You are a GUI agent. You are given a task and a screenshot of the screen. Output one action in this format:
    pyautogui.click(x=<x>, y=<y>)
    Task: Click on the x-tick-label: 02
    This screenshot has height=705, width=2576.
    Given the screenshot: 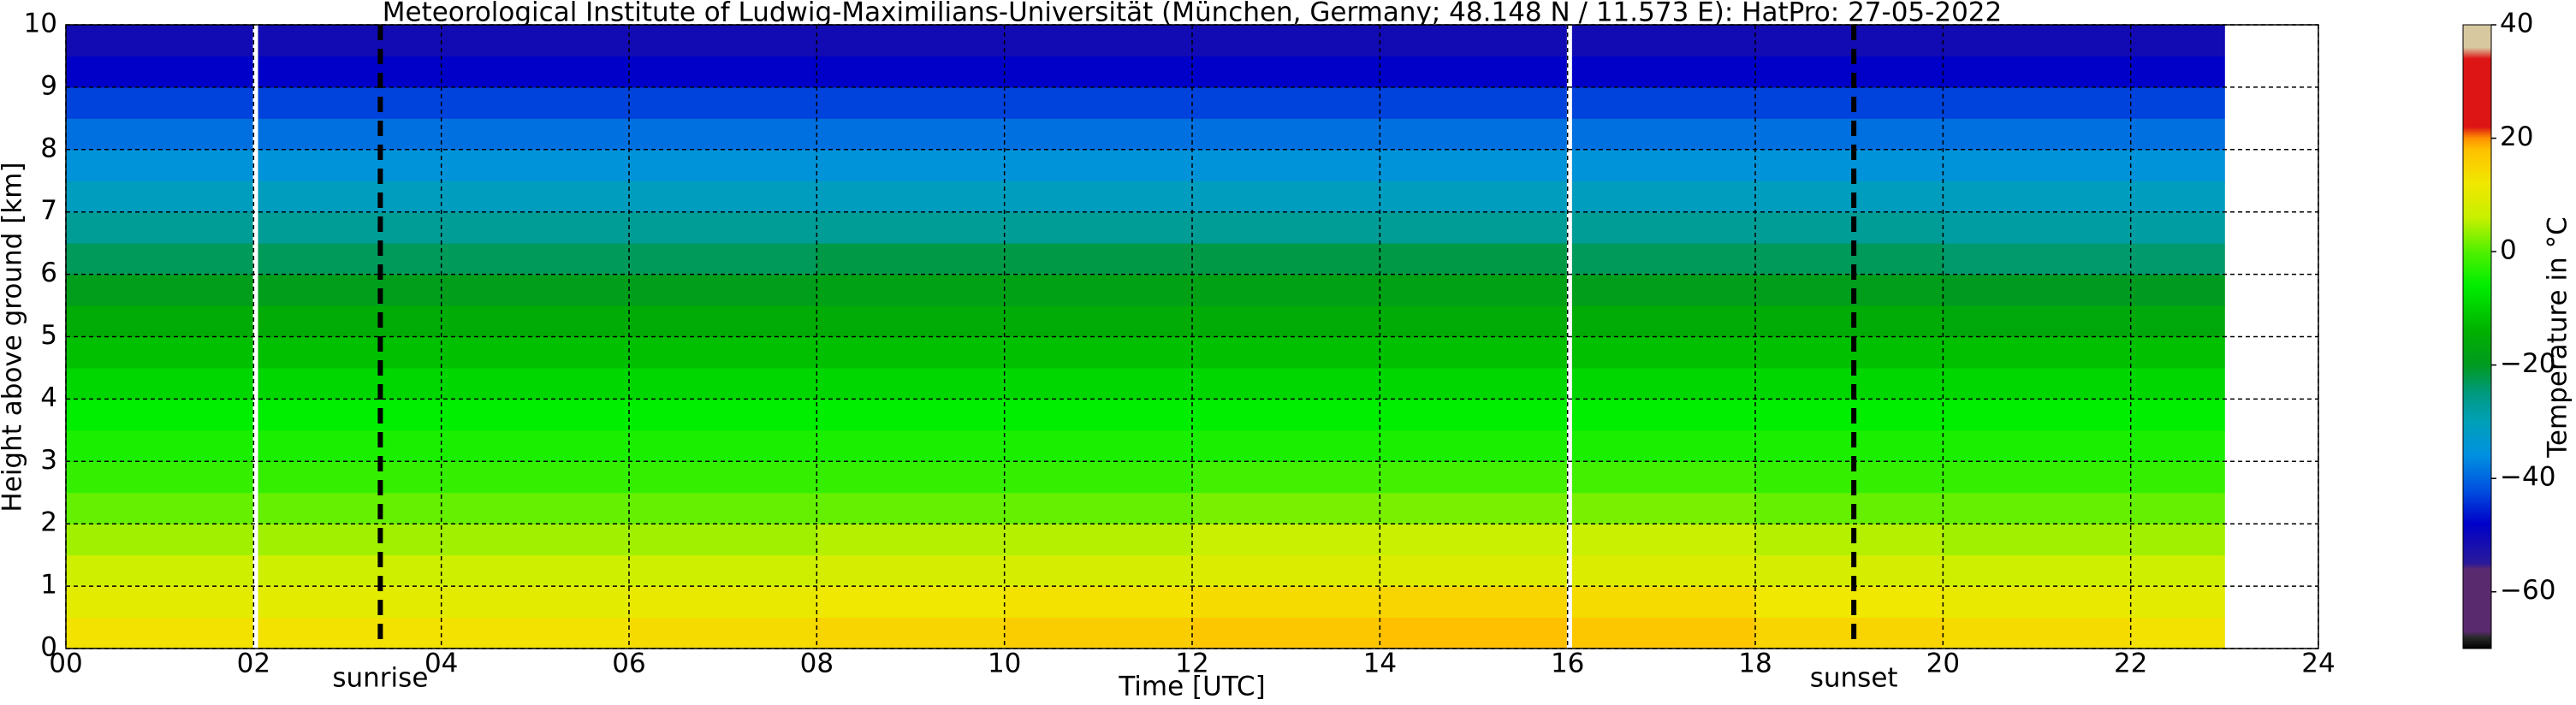 What is the action you would take?
    pyautogui.click(x=253, y=664)
    